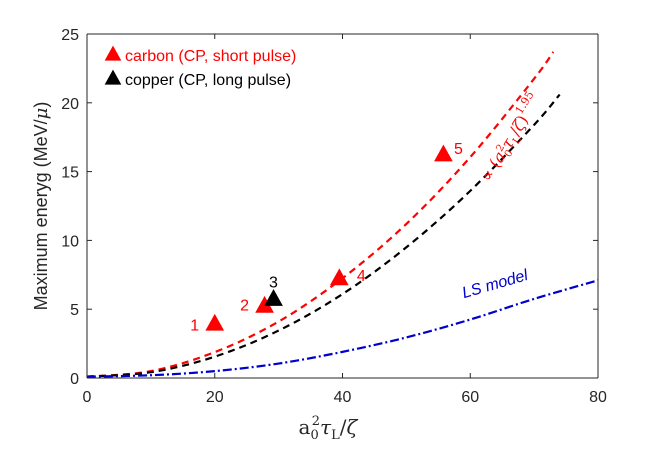  What do you see at coordinates (244, 305) in the screenshot?
I see `data-point-label-2: 2` at bounding box center [244, 305].